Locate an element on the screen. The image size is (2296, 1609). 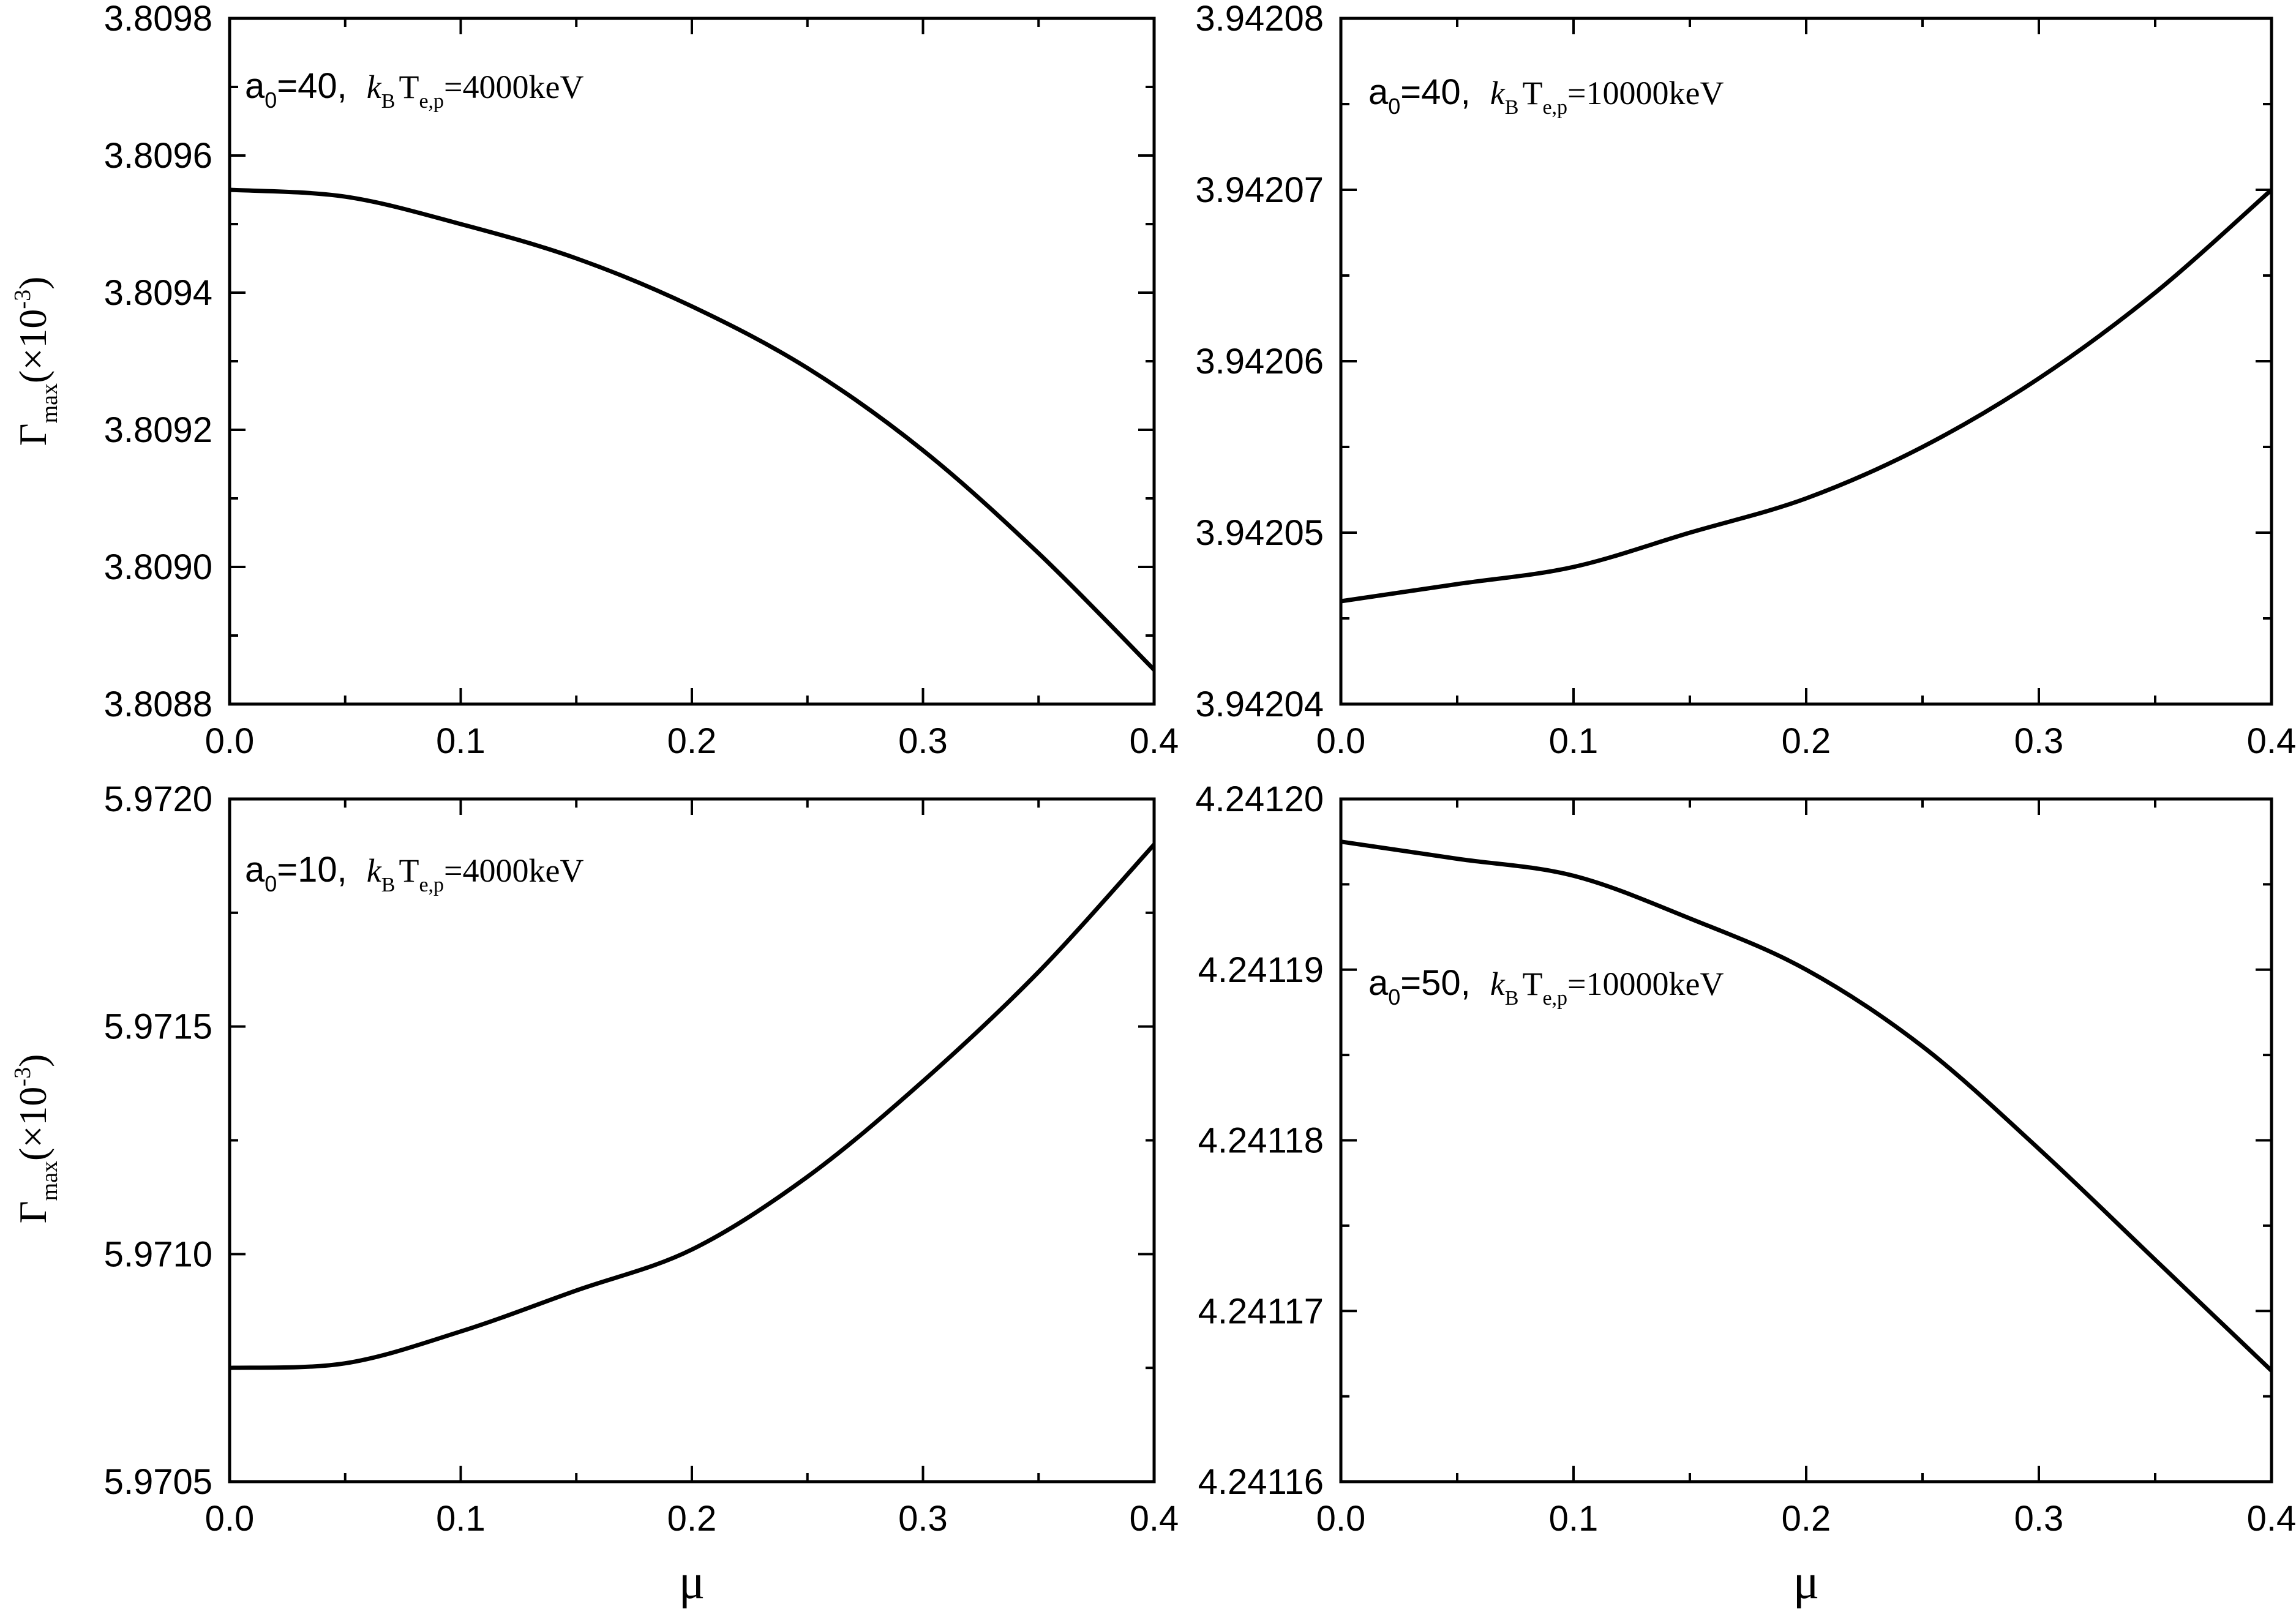
y-tick-label: 5.9720 is located at coordinates (158, 799).